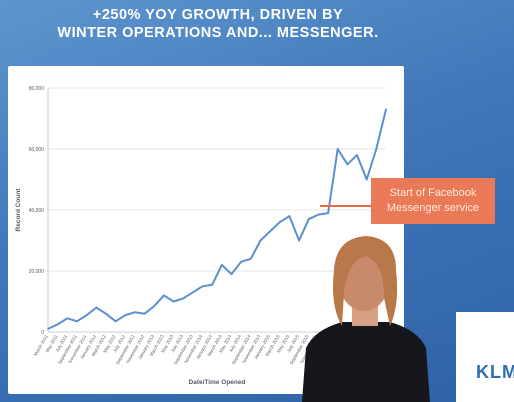 The height and width of the screenshot is (402, 514). Describe the element at coordinates (218, 15) in the screenshot. I see `slide-title-line-1: +250% YOY GROWTH, DRIVEN BY` at that location.